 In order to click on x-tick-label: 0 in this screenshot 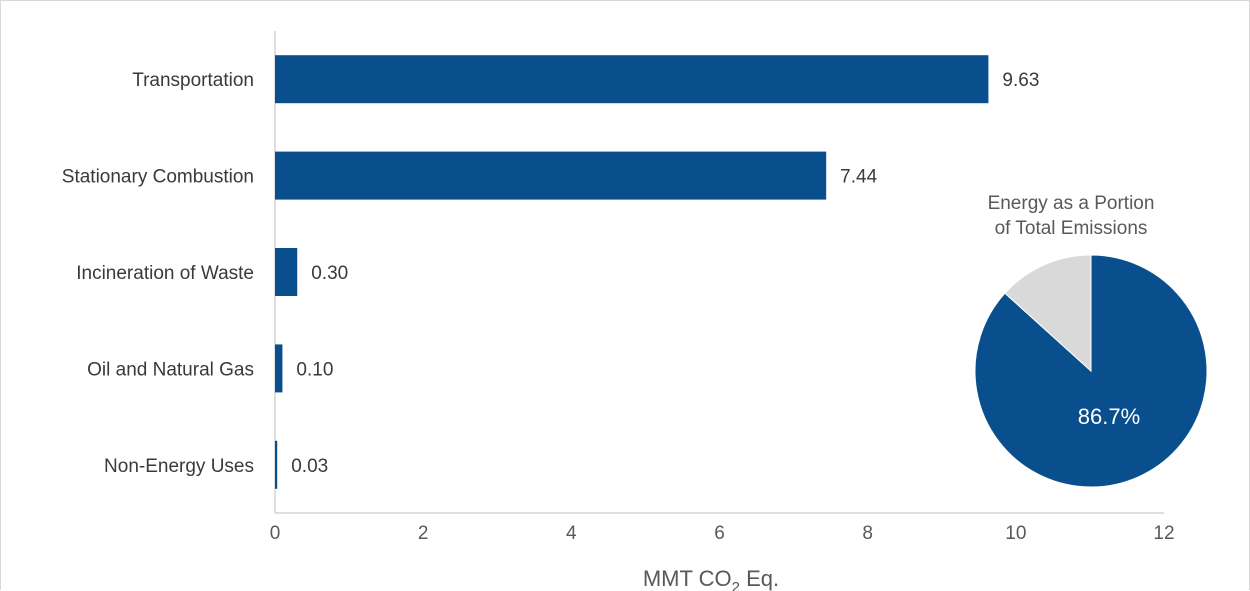, I will do `click(275, 533)`.